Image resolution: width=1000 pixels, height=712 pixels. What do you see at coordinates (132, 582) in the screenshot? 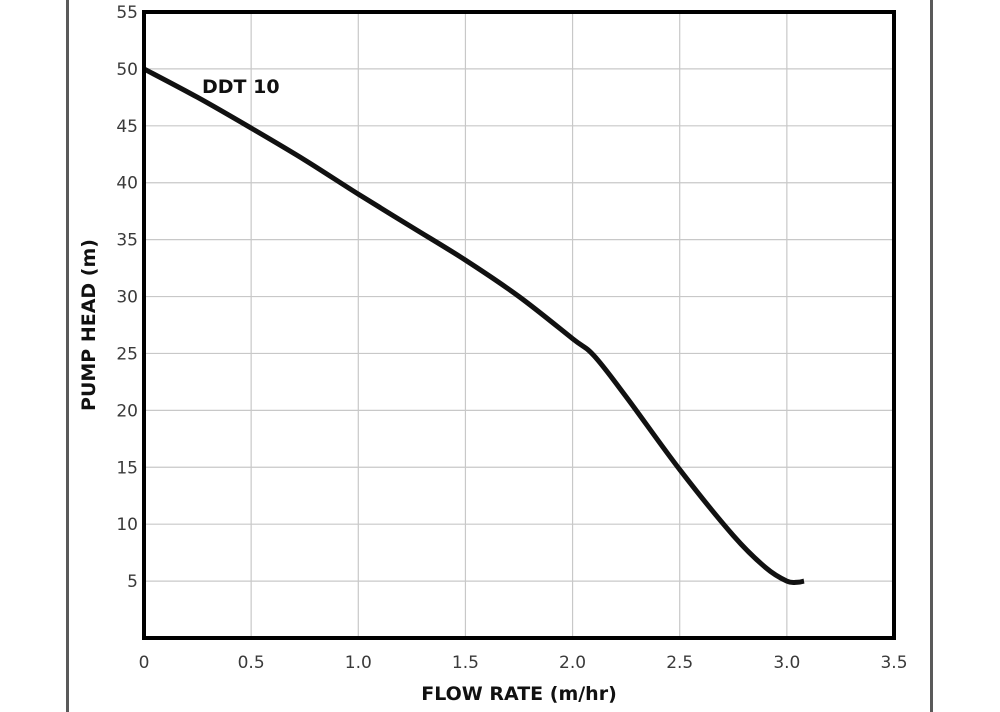
I see `y-tick-label: 5` at bounding box center [132, 582].